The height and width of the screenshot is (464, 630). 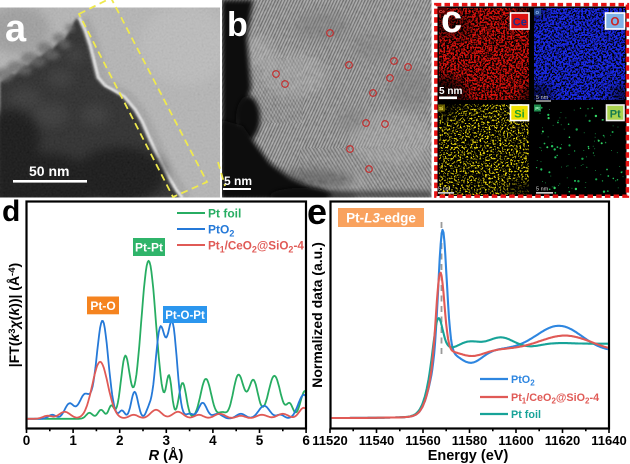 I want to click on svg-text: Normalized data (a.u.), so click(x=317, y=314).